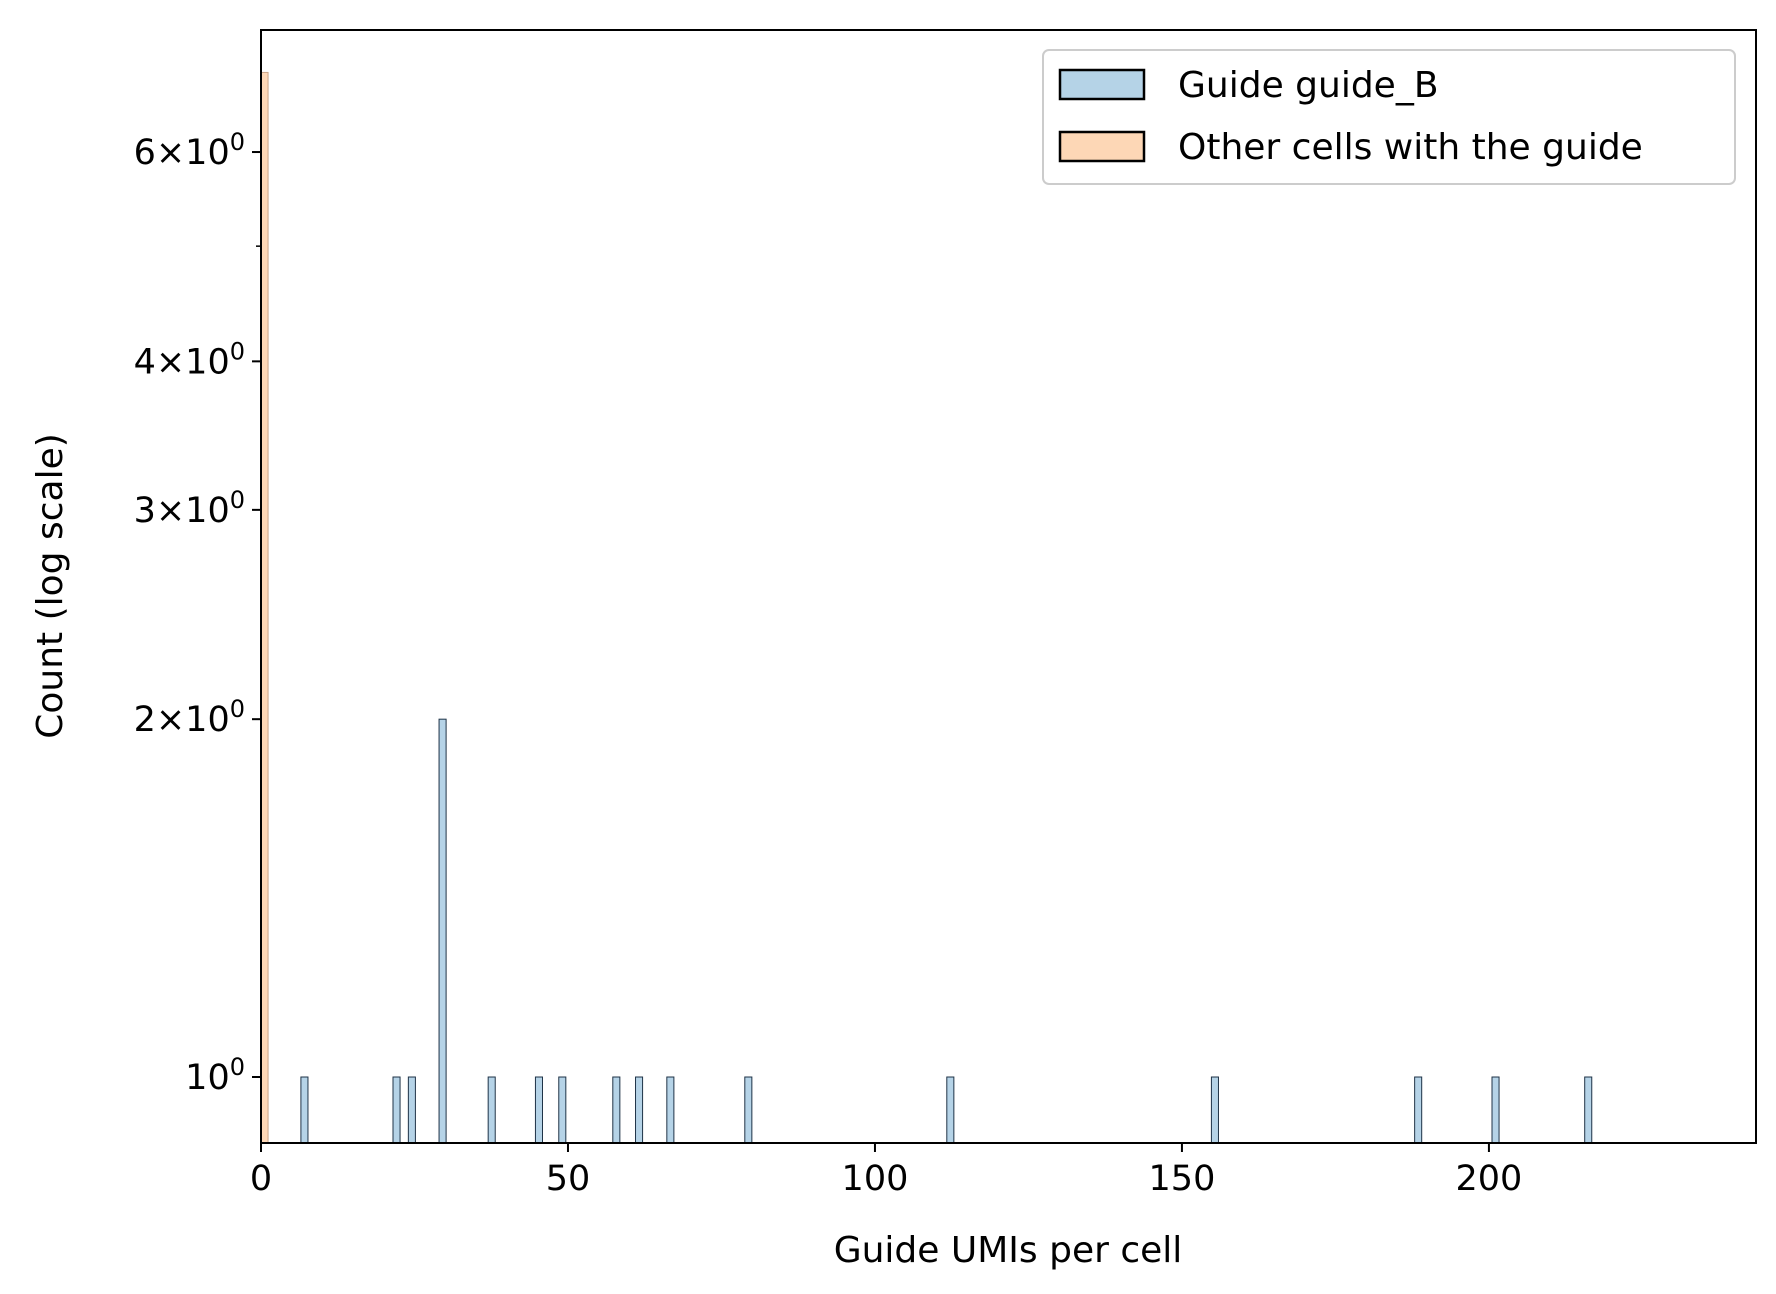 The width and height of the screenshot is (1776, 1294). What do you see at coordinates (189, 508) in the screenshot?
I see `y-tick-label-2: 3×100` at bounding box center [189, 508].